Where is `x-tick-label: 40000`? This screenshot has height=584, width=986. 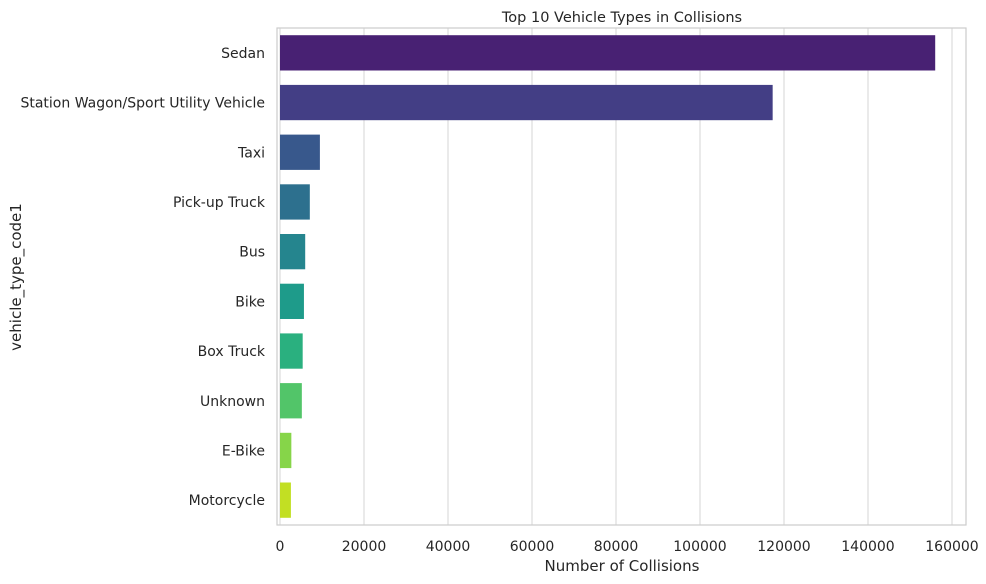
x-tick-label: 40000 is located at coordinates (448, 547).